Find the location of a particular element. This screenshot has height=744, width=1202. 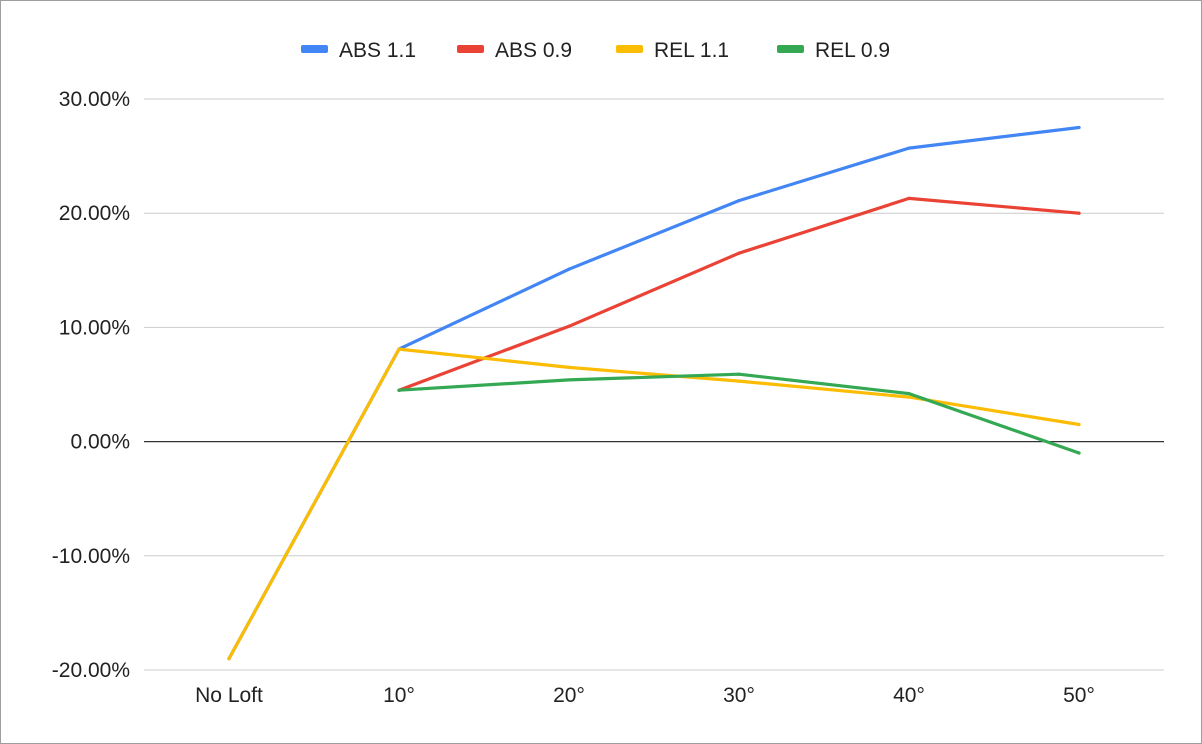

x-tick-label: 30° is located at coordinates (739, 695).